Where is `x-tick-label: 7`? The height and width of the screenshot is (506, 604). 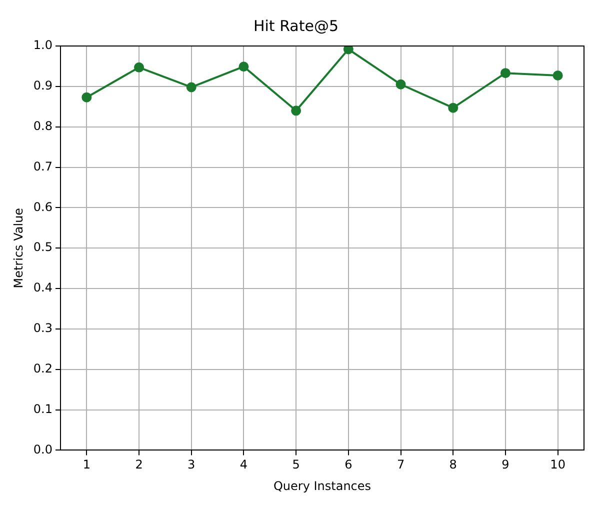
x-tick-label: 7 is located at coordinates (400, 465).